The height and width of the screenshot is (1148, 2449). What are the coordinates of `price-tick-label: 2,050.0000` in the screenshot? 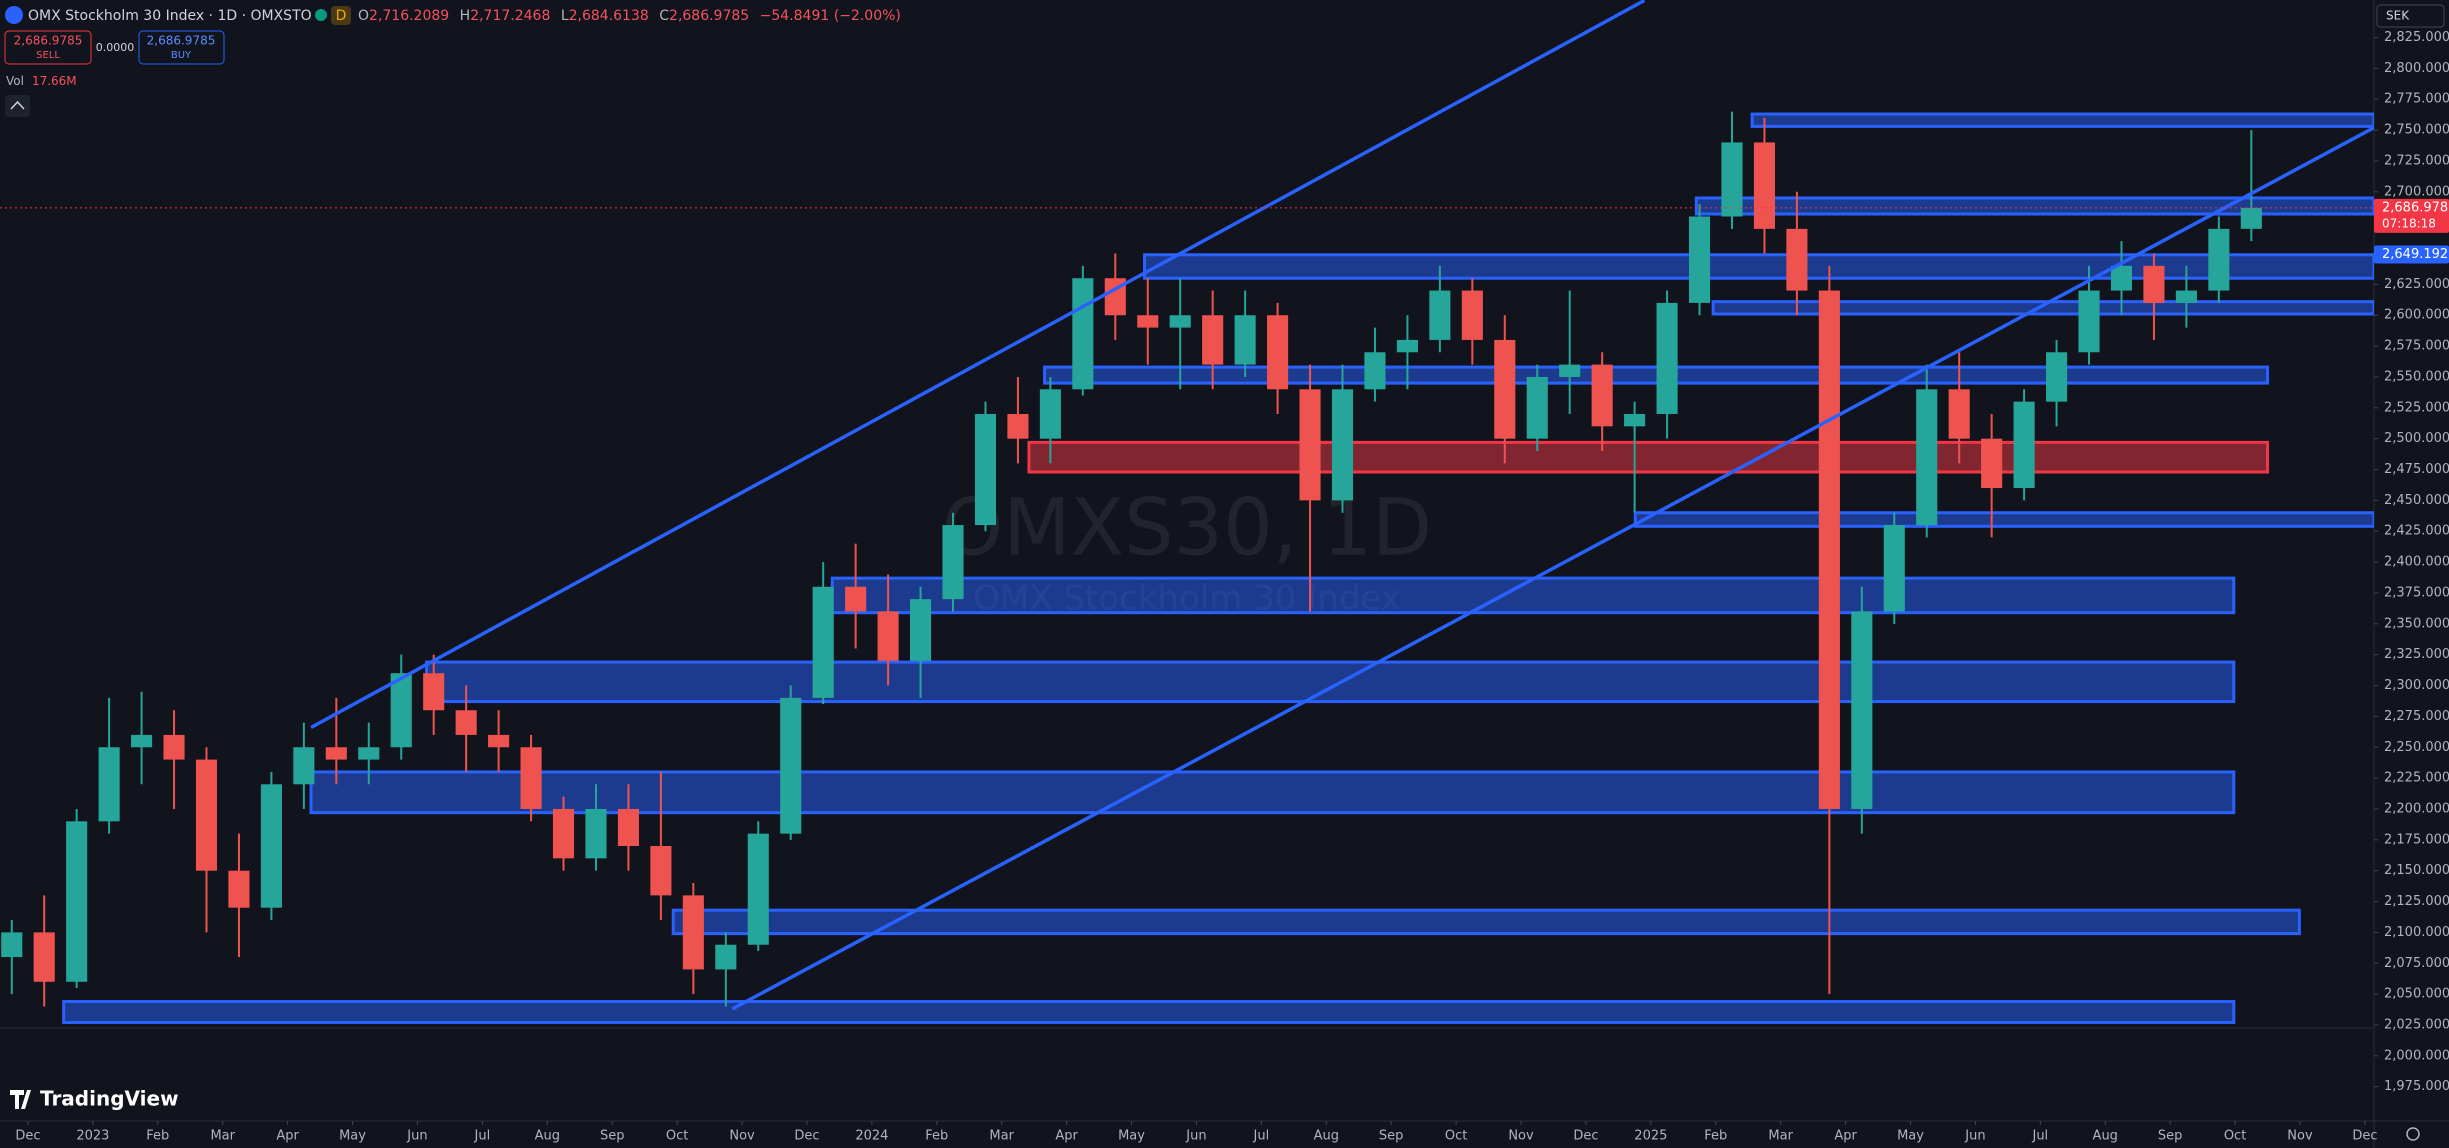 It's located at (2416, 994).